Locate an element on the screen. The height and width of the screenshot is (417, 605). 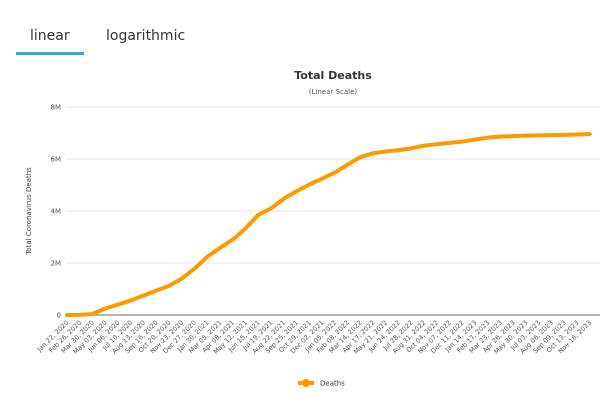
y-tick-label: 2M is located at coordinates (56, 264).